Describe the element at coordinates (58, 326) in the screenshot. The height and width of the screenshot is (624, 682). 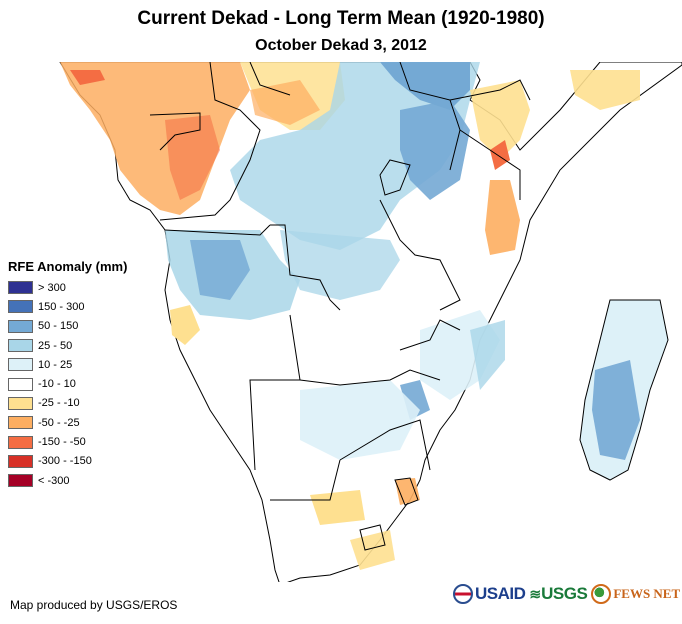
I see `legend-label: 50 - 150` at that location.